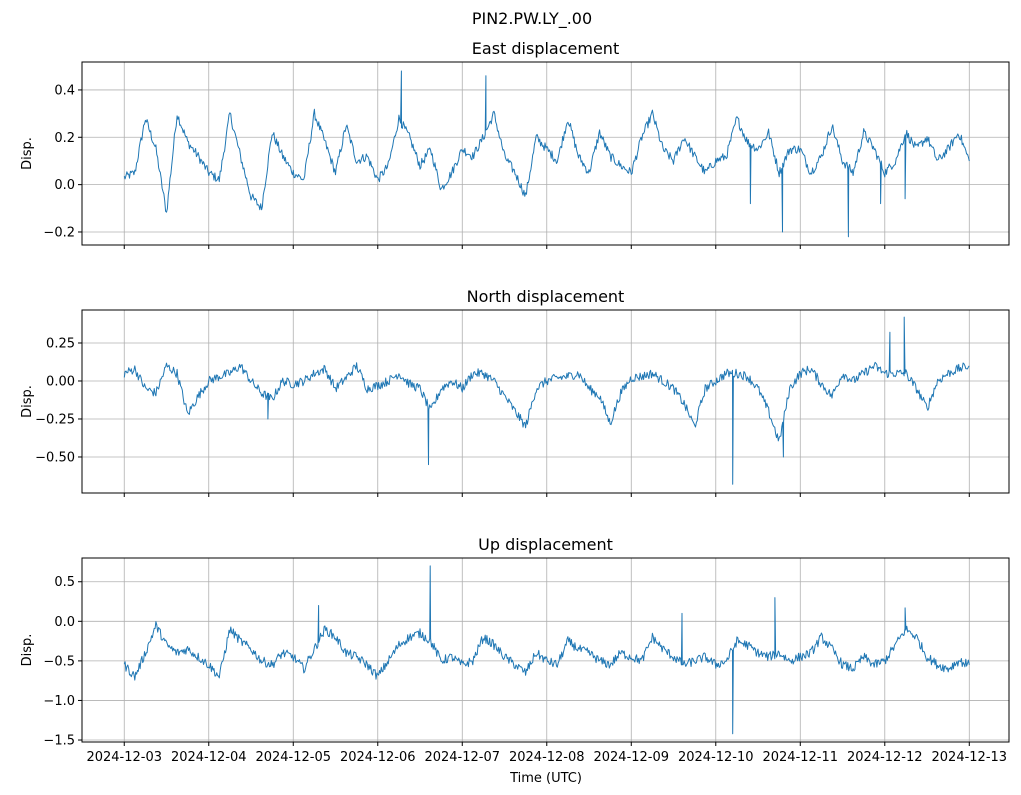 The image size is (1021, 795). Describe the element at coordinates (59, 701) in the screenshot. I see `y-tick-label: −1.0` at that location.